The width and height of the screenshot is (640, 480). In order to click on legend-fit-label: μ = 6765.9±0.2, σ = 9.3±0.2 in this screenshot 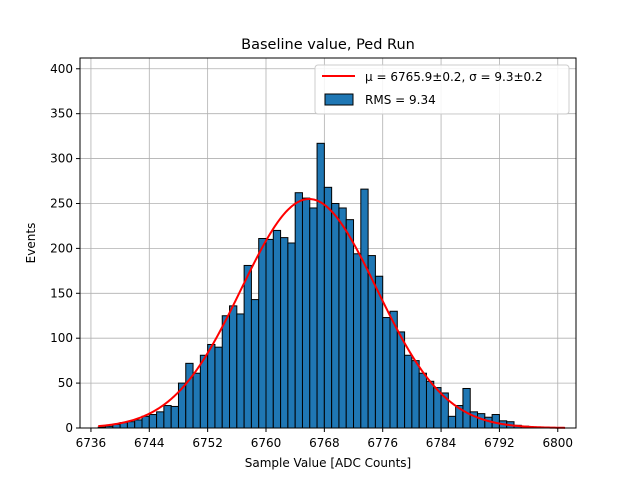, I will do `click(454, 77)`.